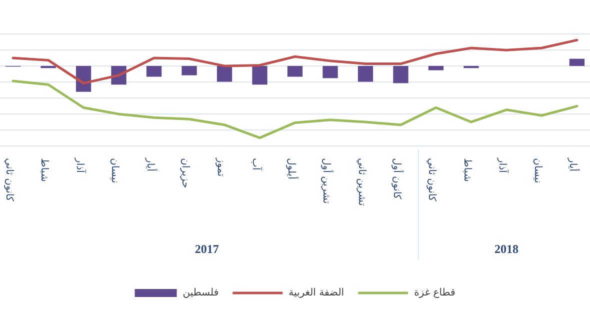 The width and height of the screenshot is (590, 320). What do you see at coordinates (327, 181) in the screenshot?
I see `x-tick-label: تشرين أول` at bounding box center [327, 181].